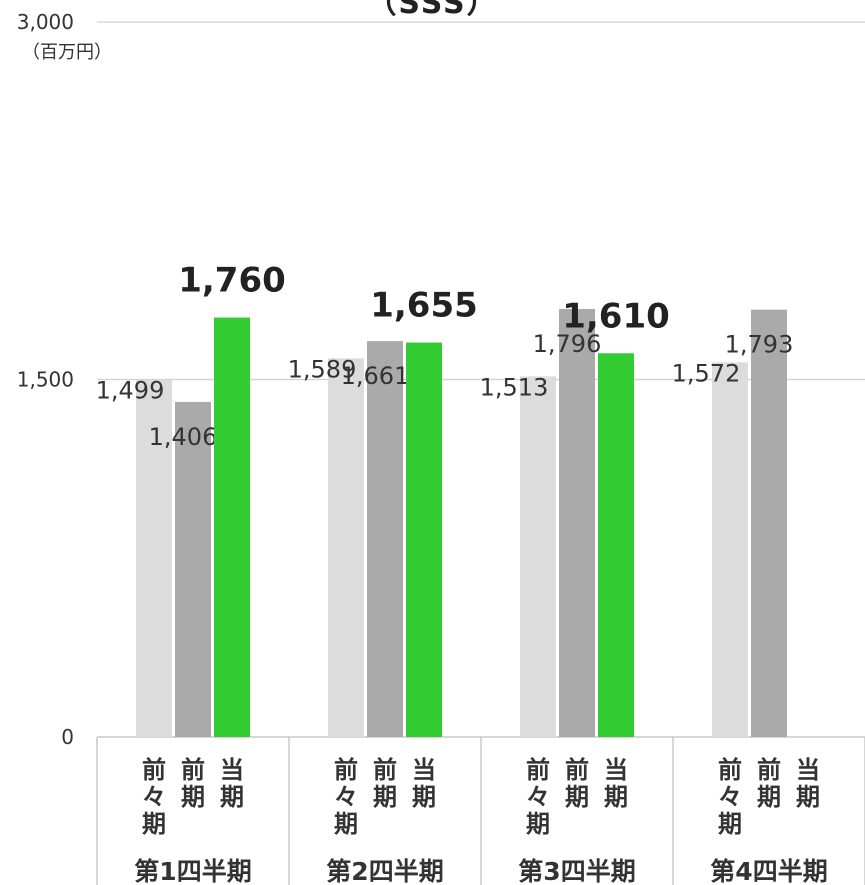  I want to click on data-label: 1,760, so click(232, 281).